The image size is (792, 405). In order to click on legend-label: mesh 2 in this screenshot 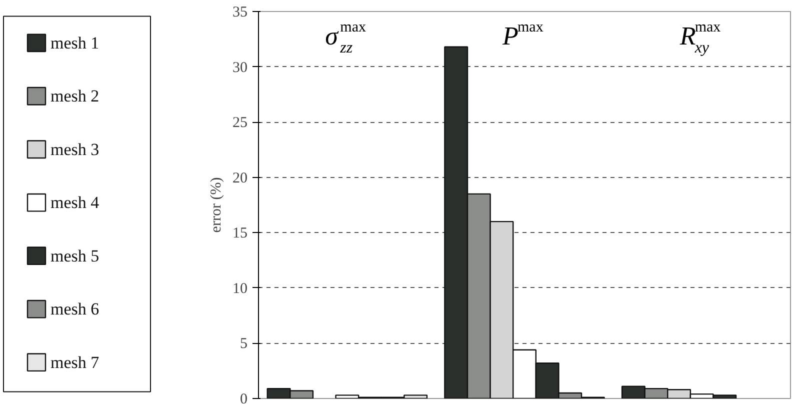, I will do `click(75, 96)`.